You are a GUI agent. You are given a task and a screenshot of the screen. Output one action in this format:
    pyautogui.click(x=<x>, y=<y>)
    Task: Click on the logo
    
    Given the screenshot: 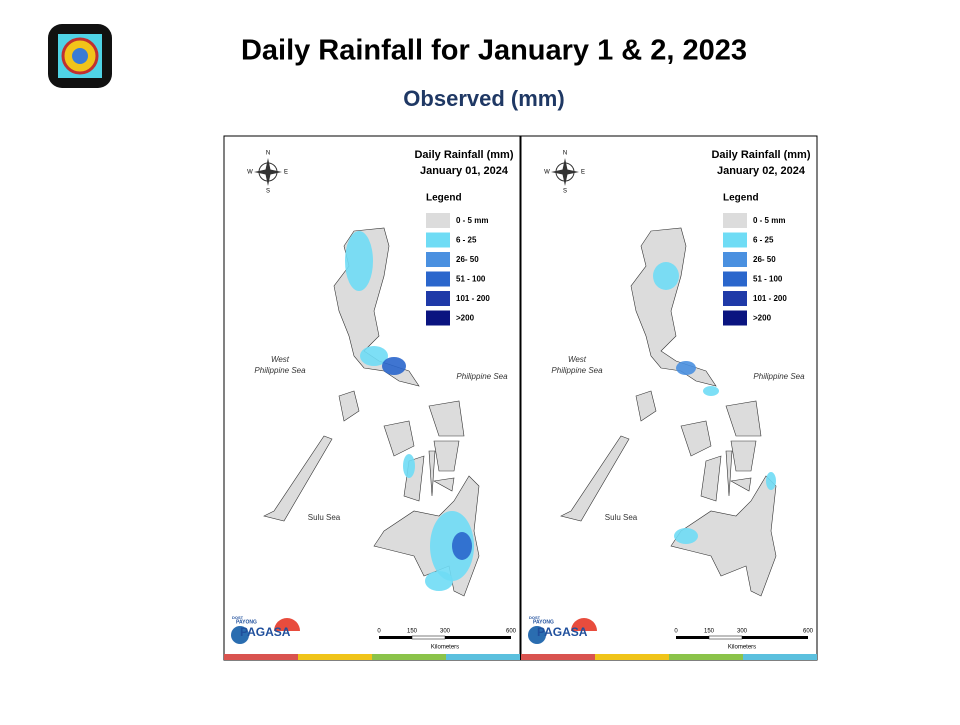 What is the action you would take?
    pyautogui.click(x=80, y=56)
    